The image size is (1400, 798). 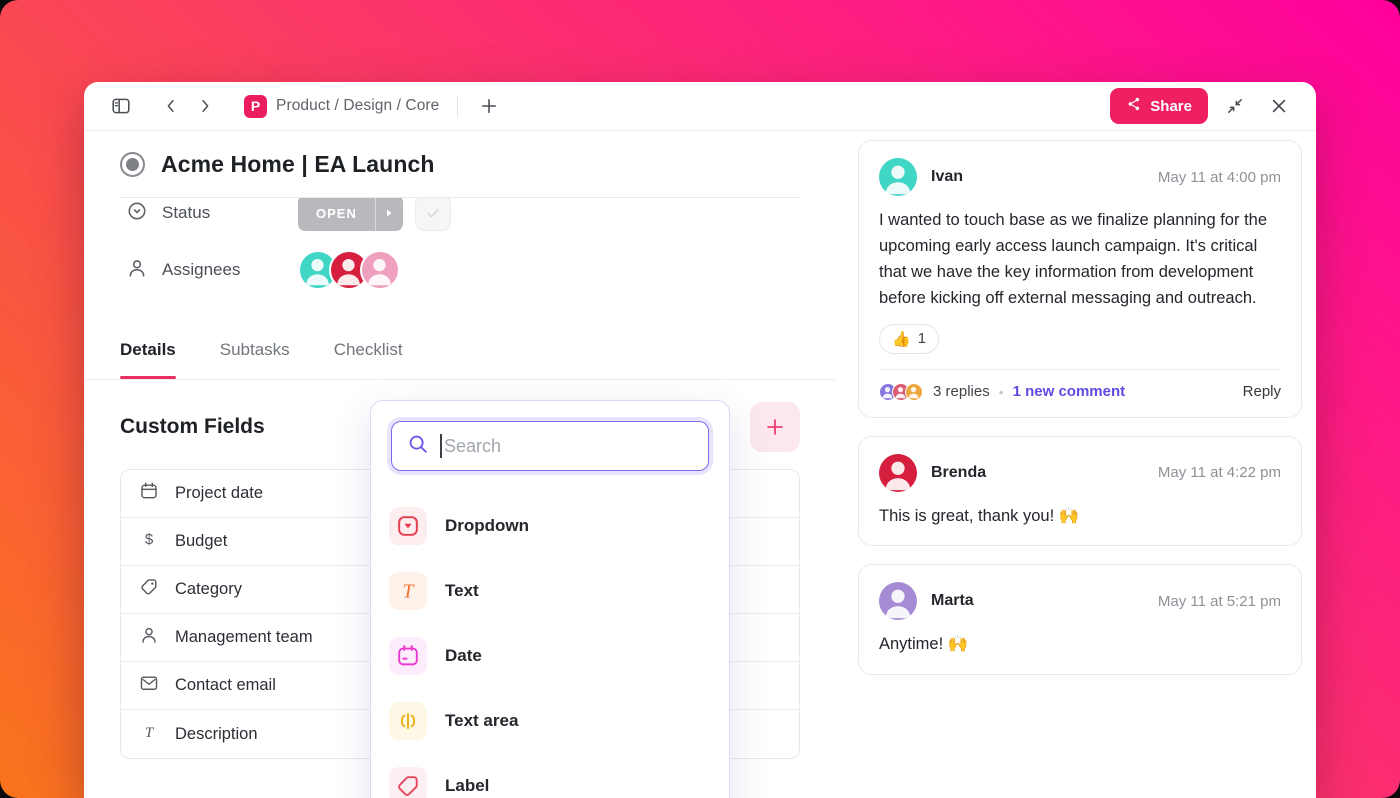 I want to click on custom-field-row: Description, so click(x=460, y=734).